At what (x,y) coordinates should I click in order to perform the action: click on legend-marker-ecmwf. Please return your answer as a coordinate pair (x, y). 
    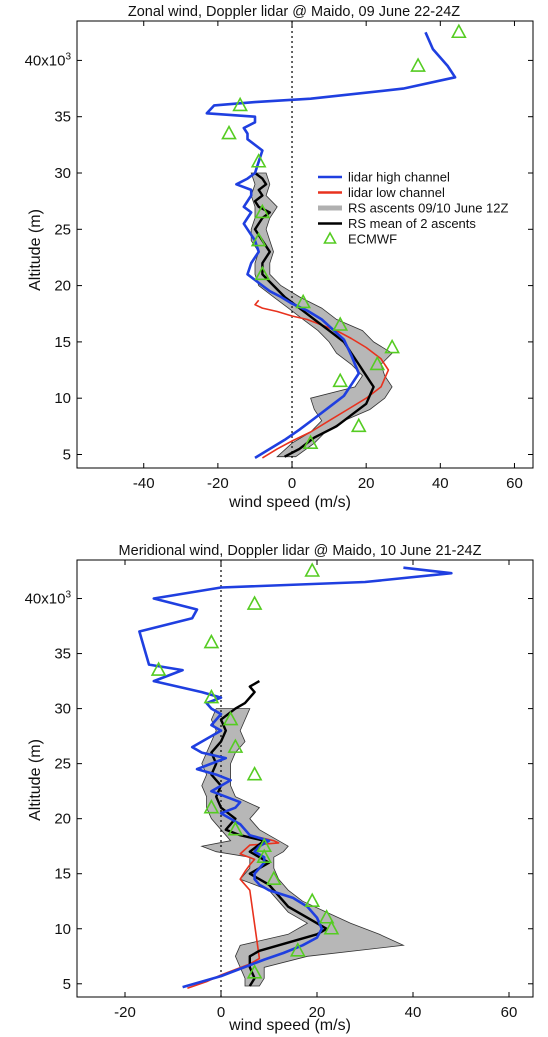
    Looking at the image, I should click on (330, 237).